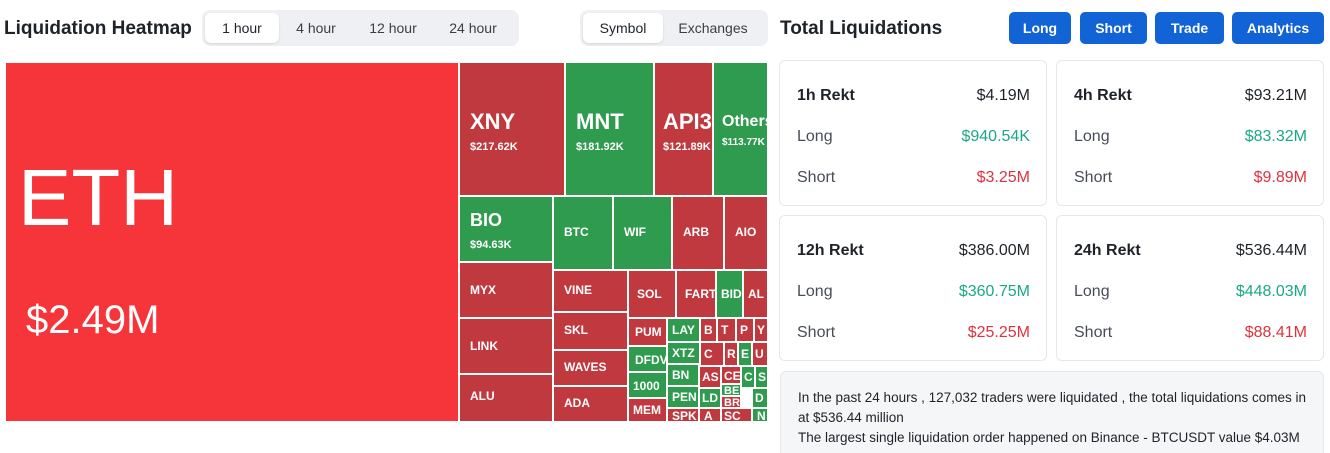 This screenshot has height=453, width=1330. Describe the element at coordinates (755, 294) in the screenshot. I see `heatmap-tile-al: AL` at that location.